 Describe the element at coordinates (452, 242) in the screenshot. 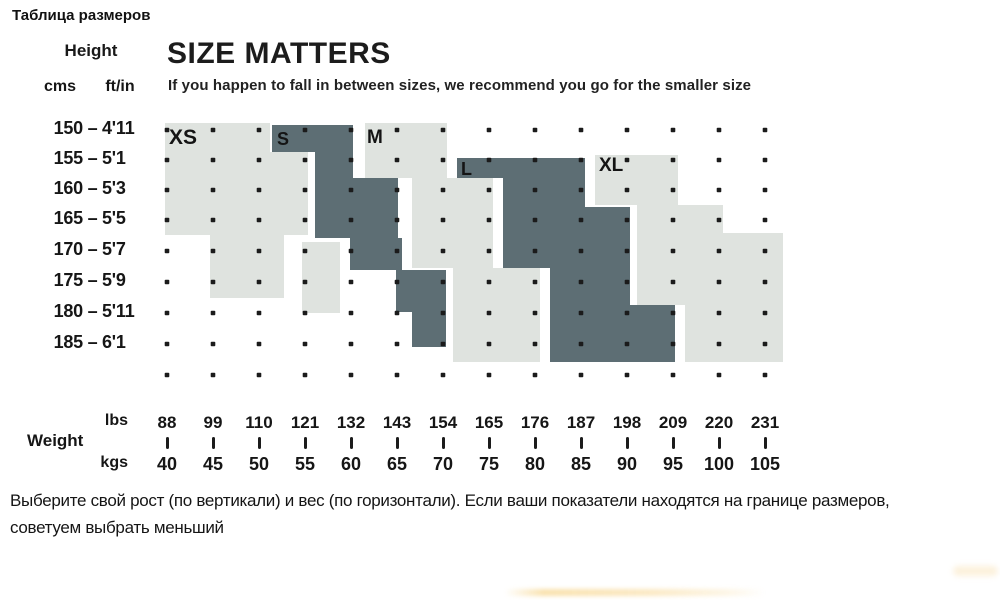

I see `size-region-m` at that location.